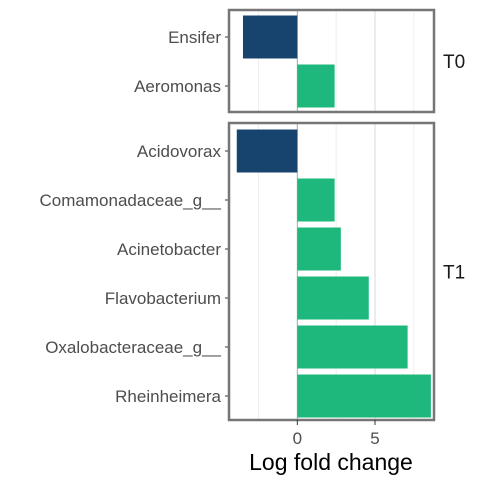  Describe the element at coordinates (179, 151) in the screenshot. I see `y-tick-label: Acidovorax` at that location.